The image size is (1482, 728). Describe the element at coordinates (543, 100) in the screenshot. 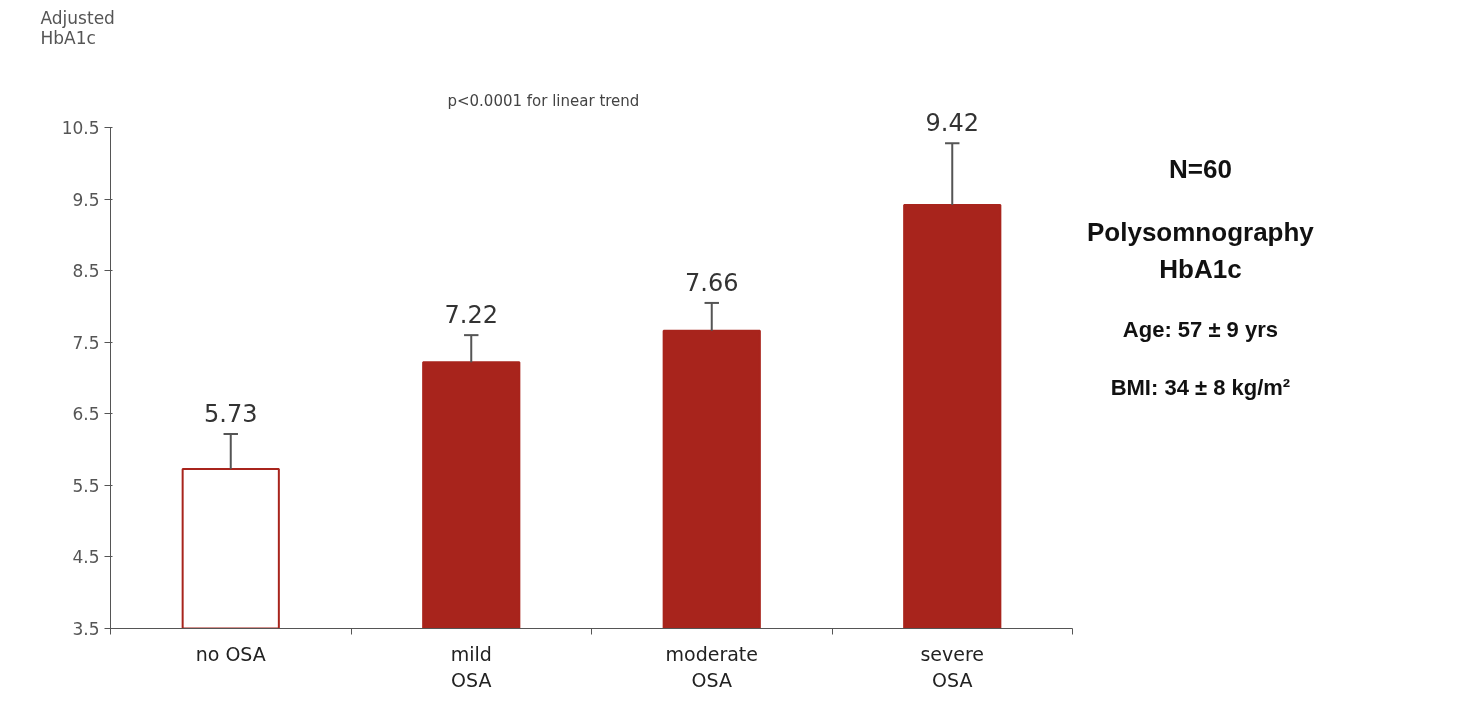

I see `text: p<0.0001 for linear trend` at that location.